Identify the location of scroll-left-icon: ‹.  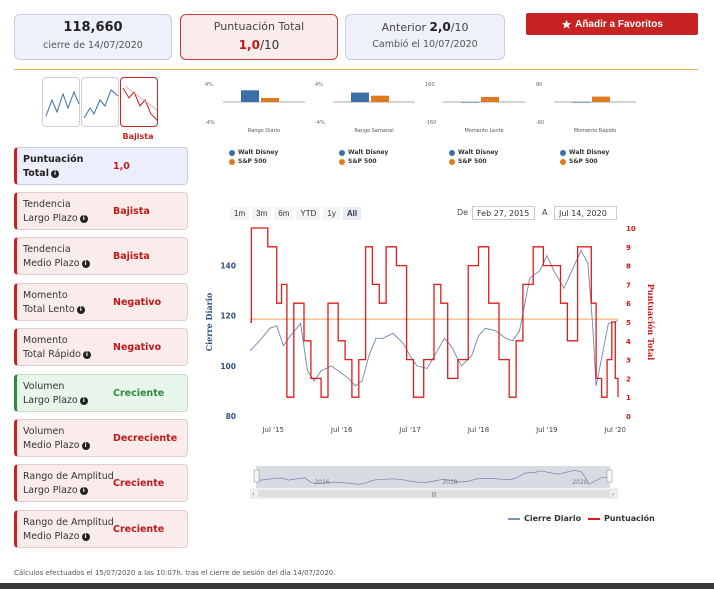
(253, 494).